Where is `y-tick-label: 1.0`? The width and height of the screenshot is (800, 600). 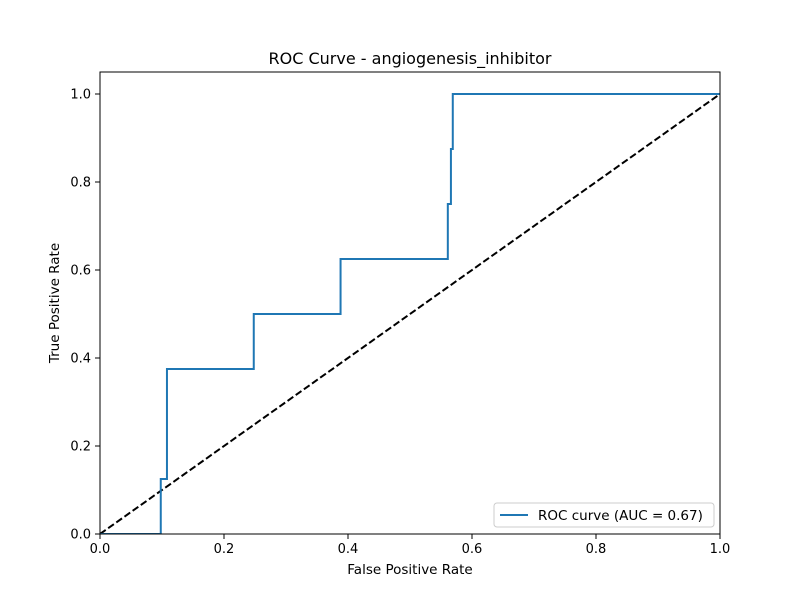 y-tick-label: 1.0 is located at coordinates (80, 95).